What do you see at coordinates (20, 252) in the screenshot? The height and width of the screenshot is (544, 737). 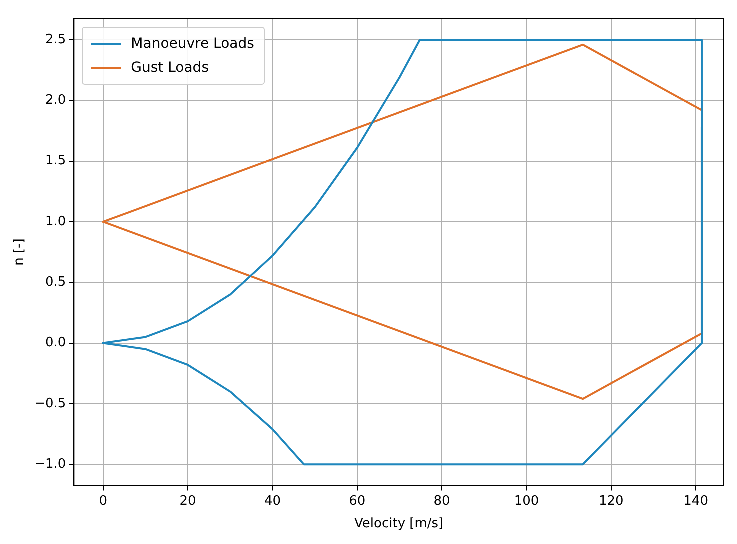 I see `y-axis-title: n [-]` at bounding box center [20, 252].